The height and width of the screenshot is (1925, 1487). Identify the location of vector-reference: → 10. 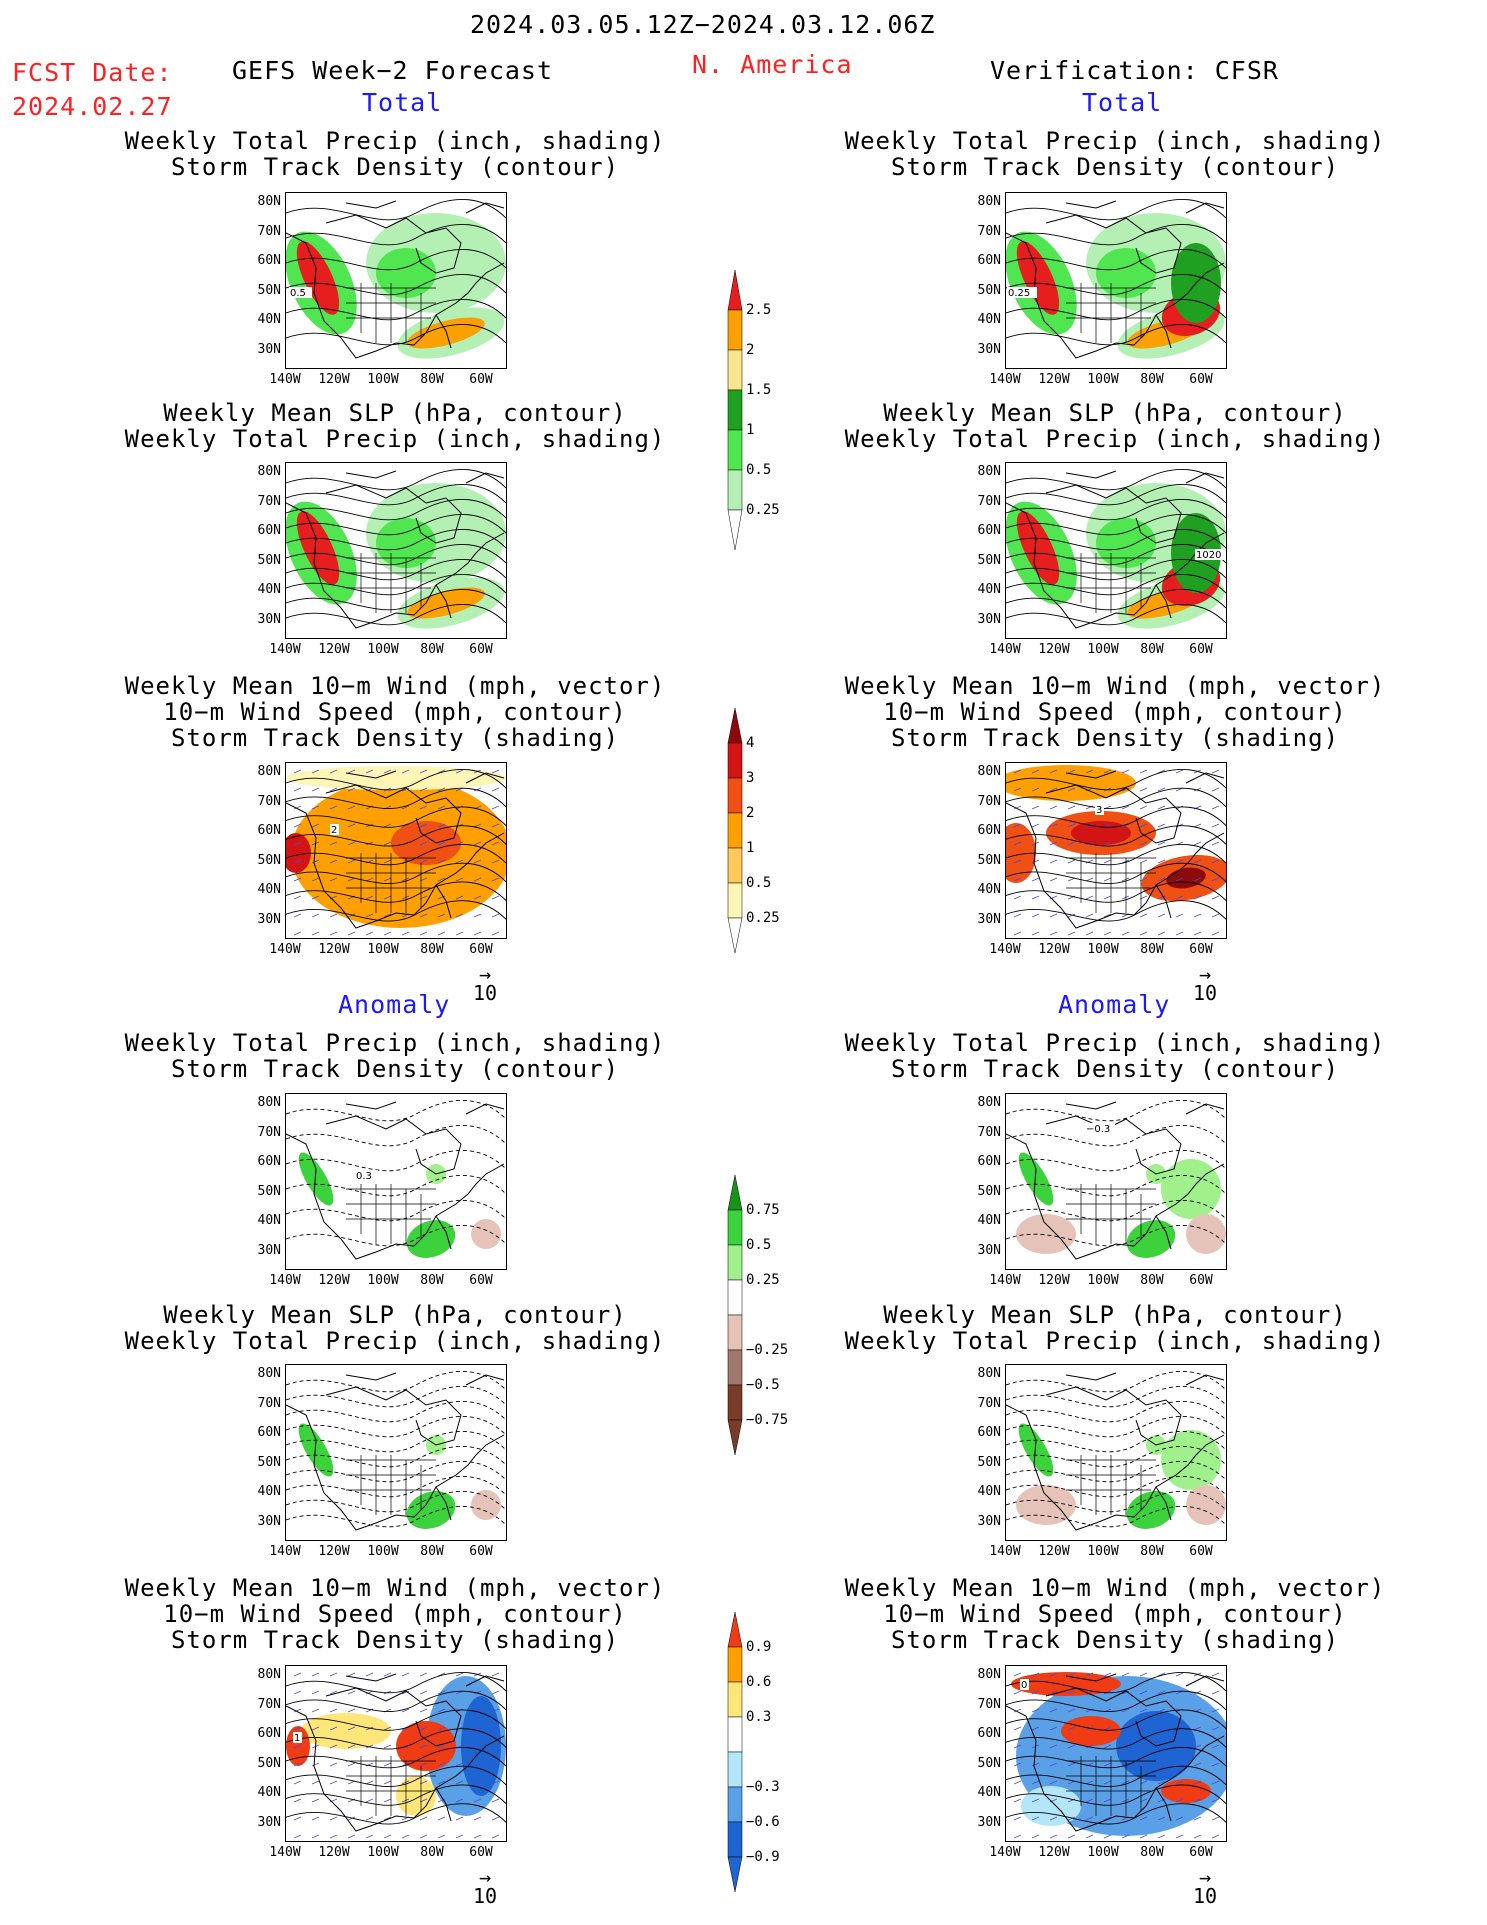
(485, 1886).